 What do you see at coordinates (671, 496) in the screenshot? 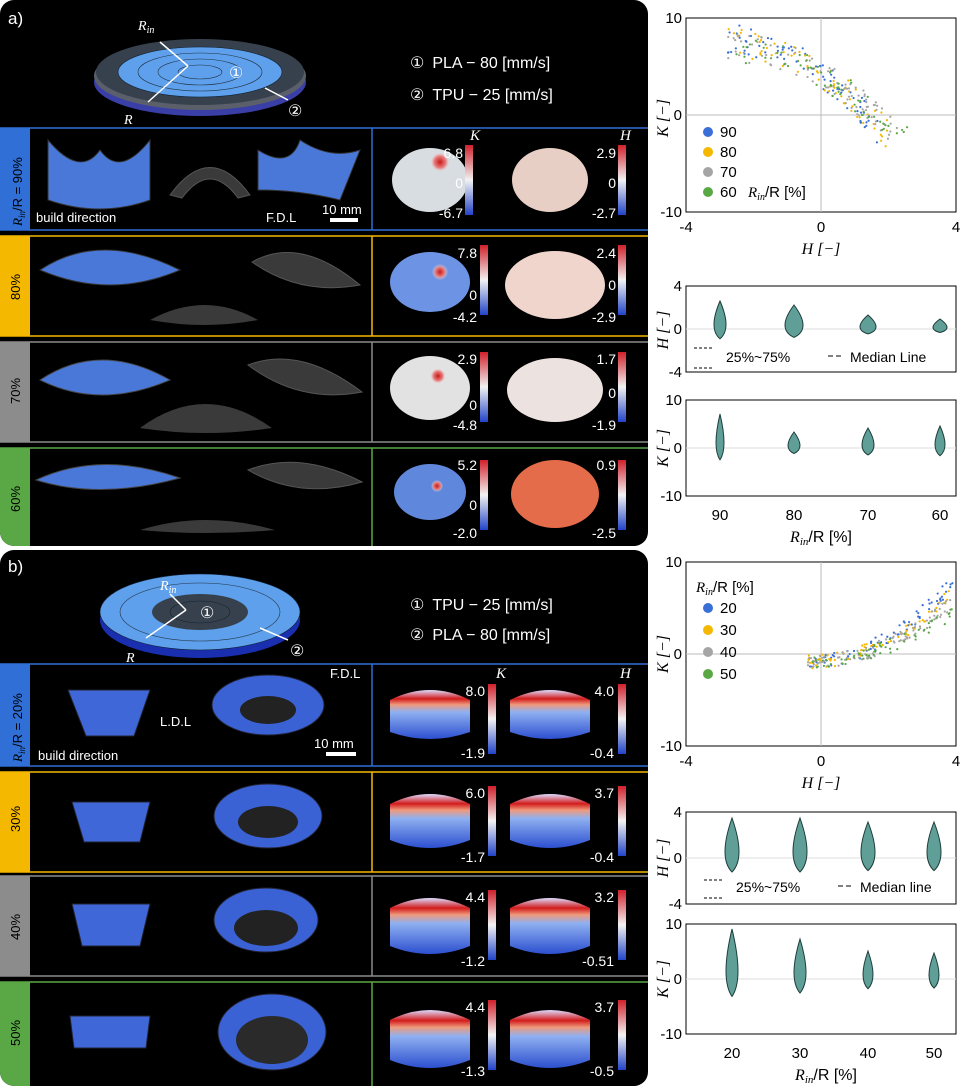
I see `svg-text: -10` at bounding box center [671, 496].